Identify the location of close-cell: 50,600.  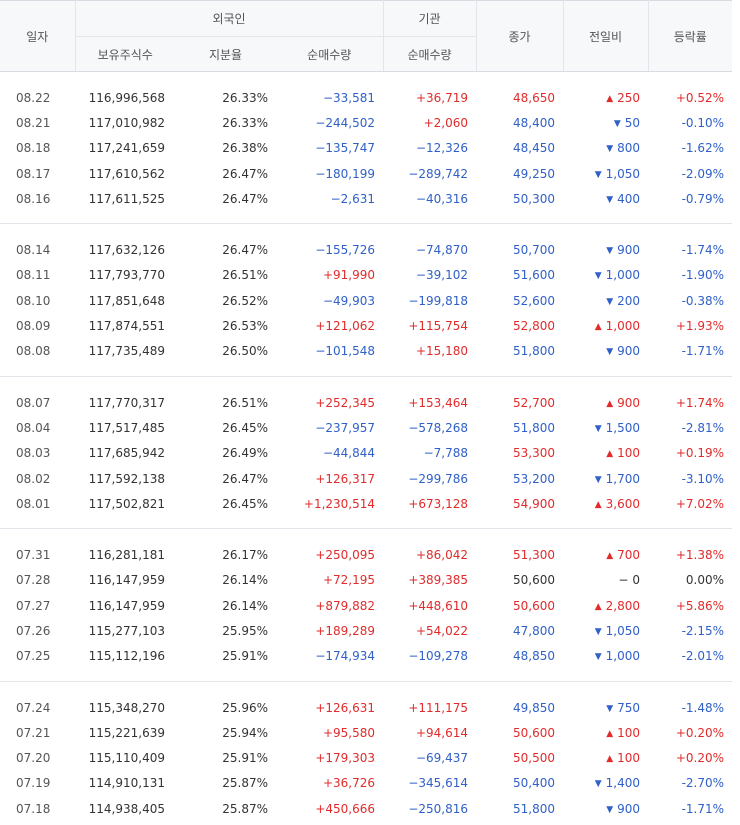
(534, 580).